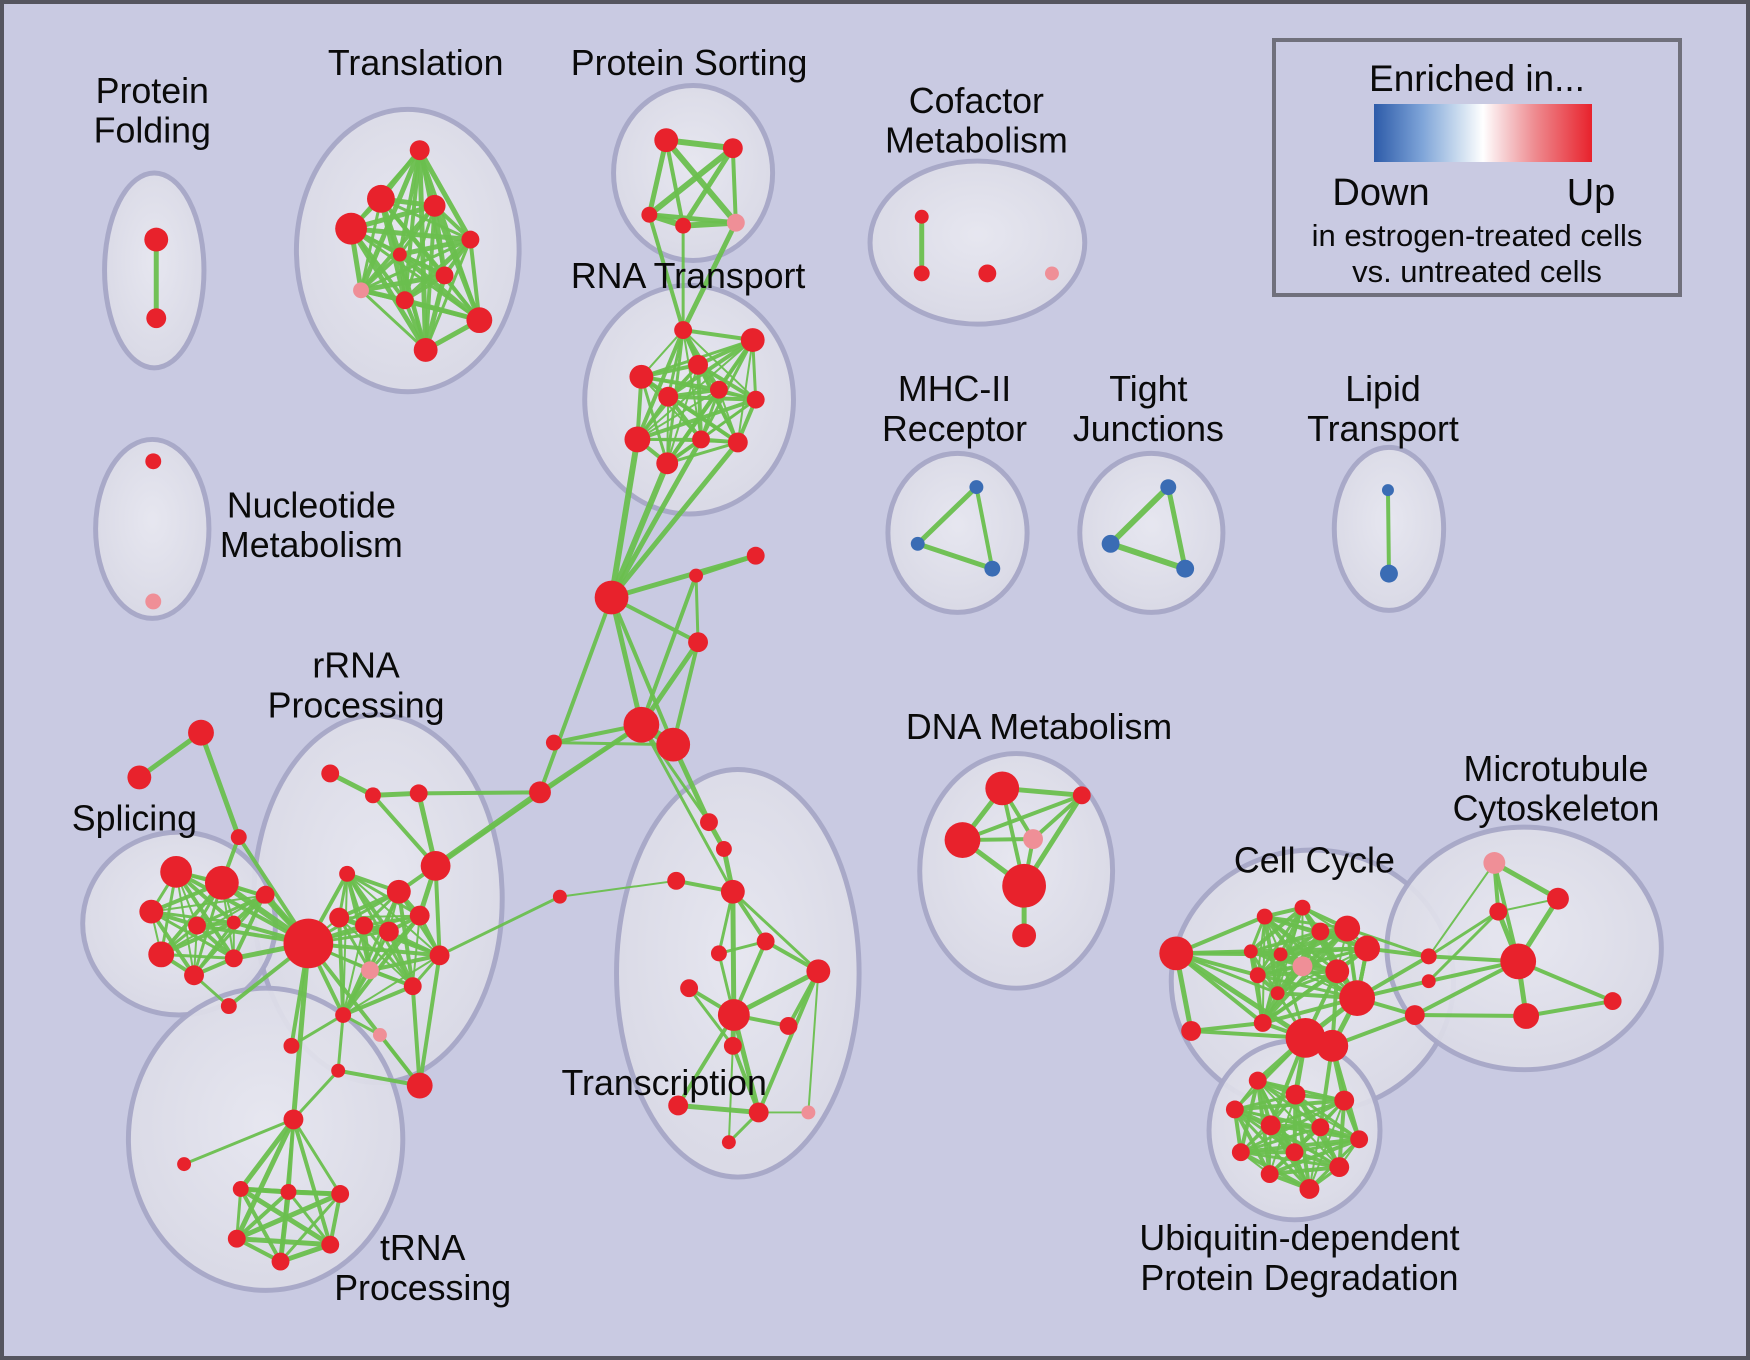  What do you see at coordinates (553, 742) in the screenshot?
I see `network-node-C4` at bounding box center [553, 742].